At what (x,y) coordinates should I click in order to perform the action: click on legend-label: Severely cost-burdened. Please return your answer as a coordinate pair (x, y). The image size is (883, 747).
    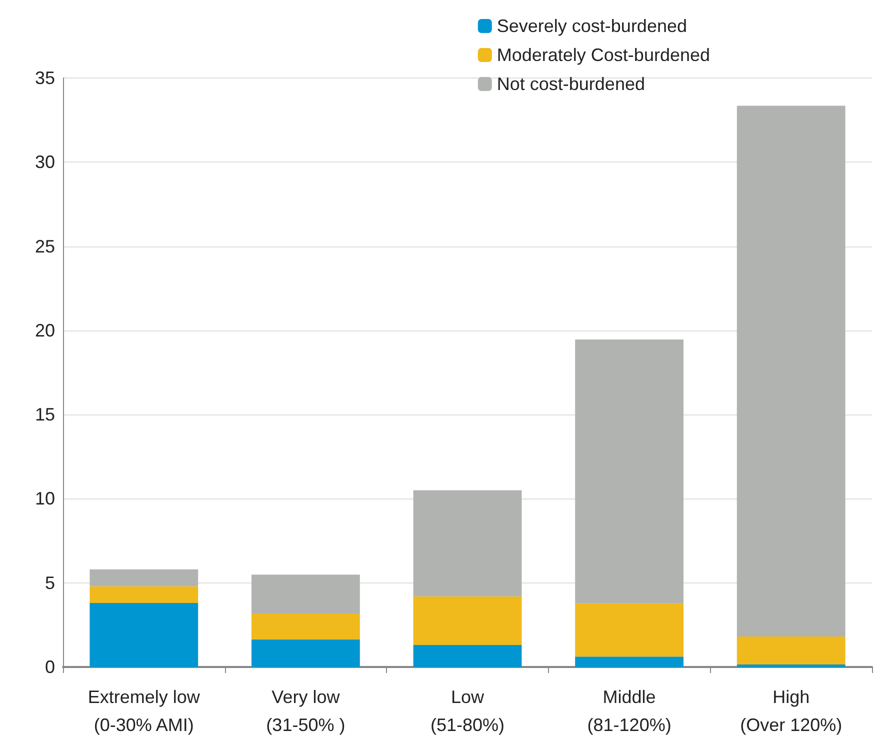
    Looking at the image, I should click on (591, 26).